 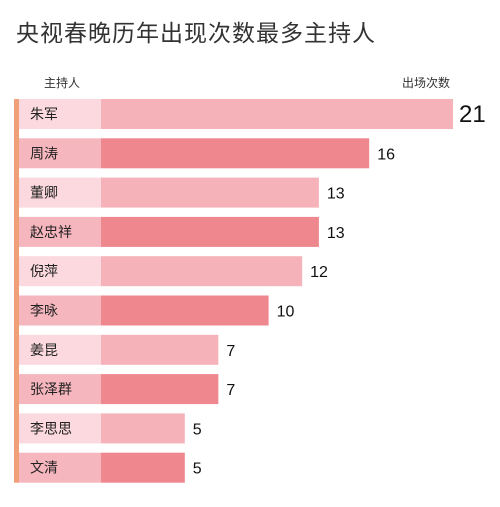 What do you see at coordinates (472, 114) in the screenshot?
I see `data-label: 21` at bounding box center [472, 114].